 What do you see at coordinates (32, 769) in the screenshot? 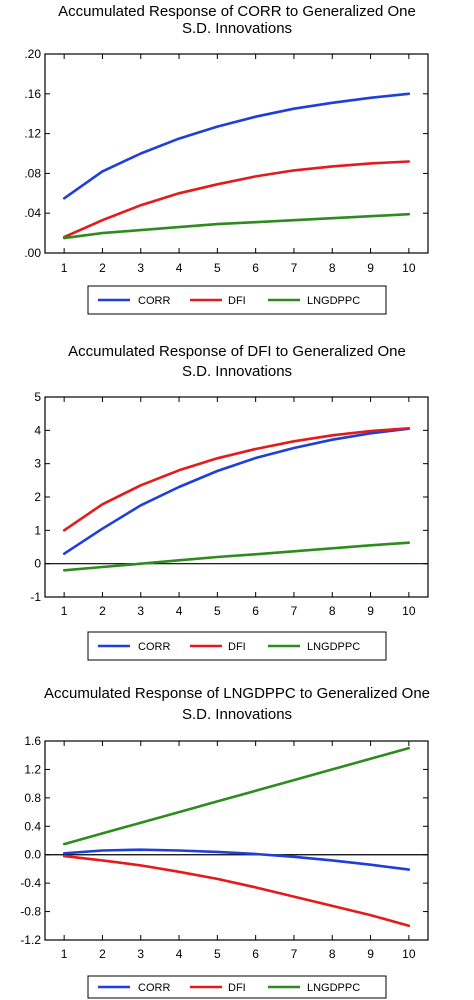
I see `y-tick-label: 1.2` at bounding box center [32, 769].